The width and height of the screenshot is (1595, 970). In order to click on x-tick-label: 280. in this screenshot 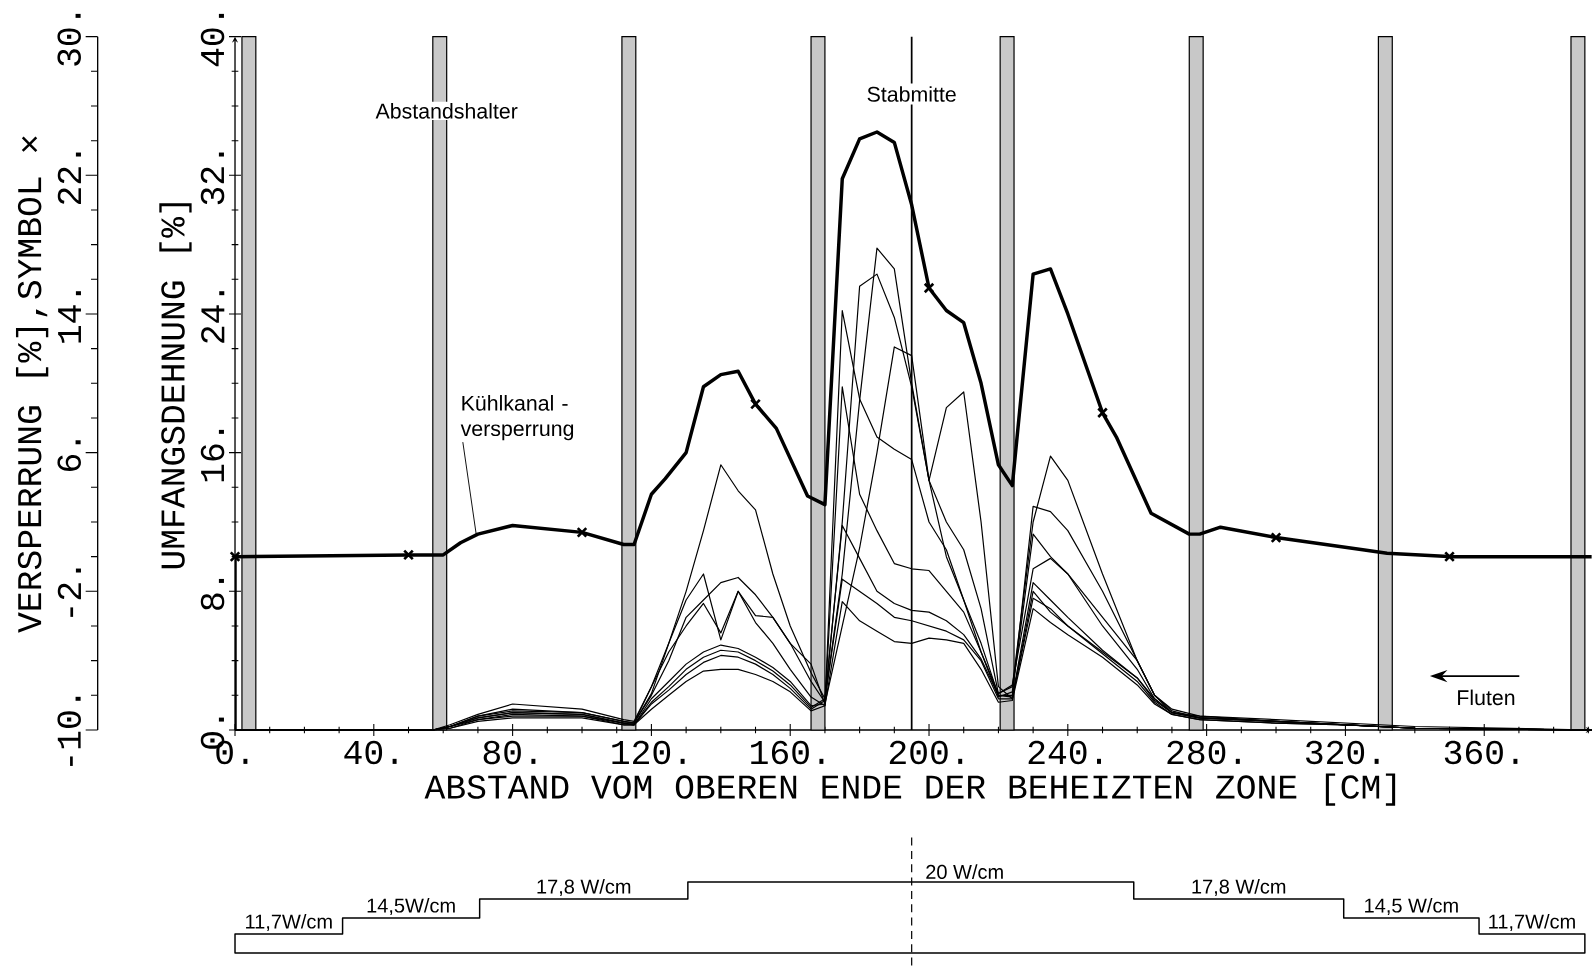, I will do `click(1203, 752)`.